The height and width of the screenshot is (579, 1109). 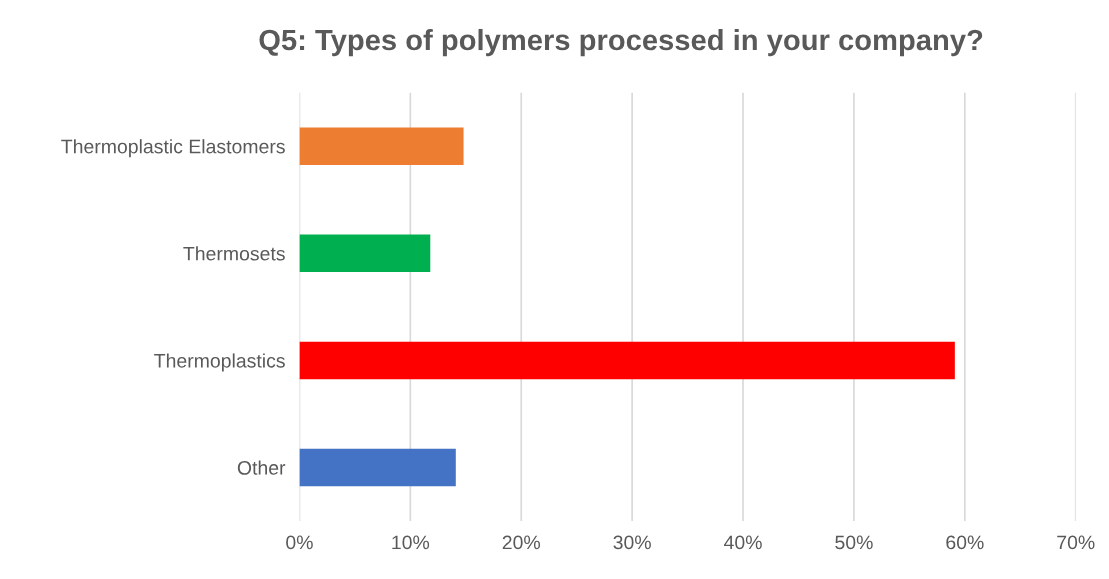 What do you see at coordinates (965, 542) in the screenshot?
I see `x-tick-label: 60%` at bounding box center [965, 542].